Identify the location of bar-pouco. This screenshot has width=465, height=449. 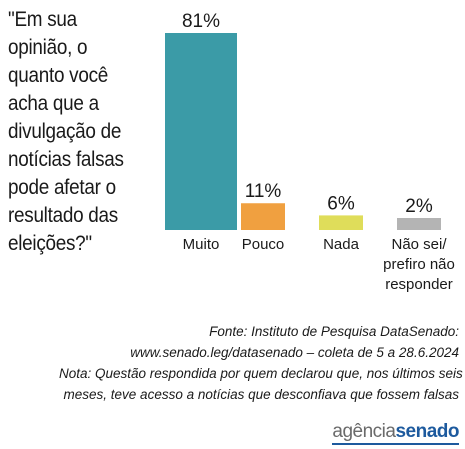
(263, 216).